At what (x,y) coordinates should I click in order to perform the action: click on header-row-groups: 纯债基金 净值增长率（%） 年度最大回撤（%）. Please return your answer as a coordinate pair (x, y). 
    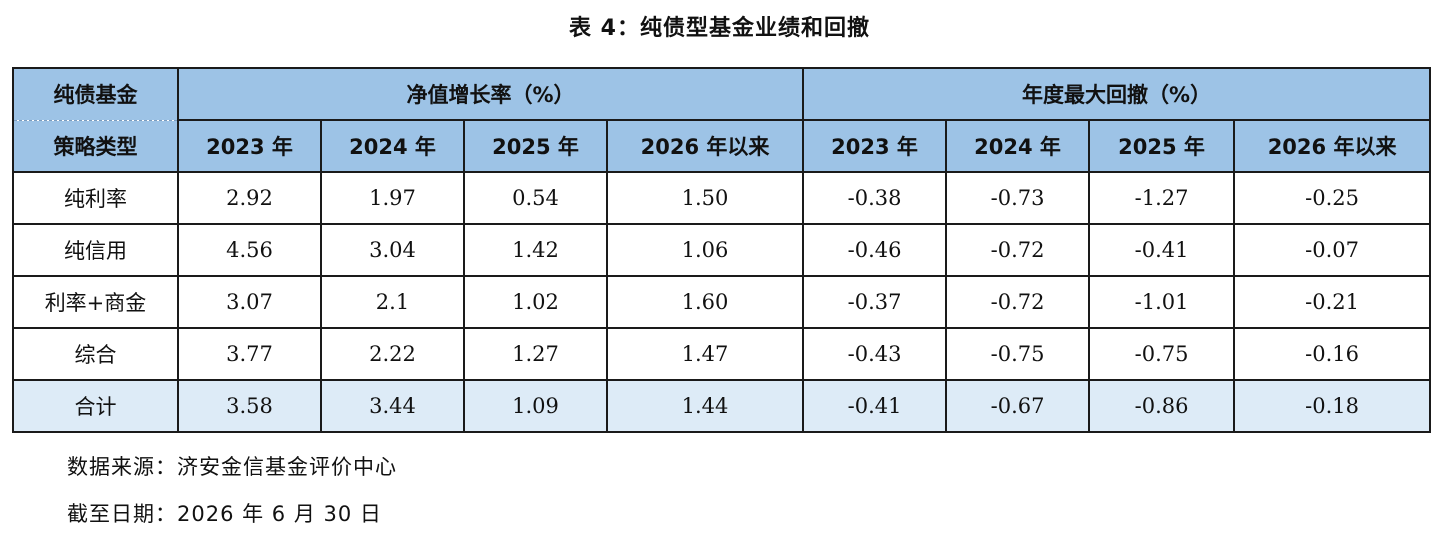
    Looking at the image, I should click on (722, 94).